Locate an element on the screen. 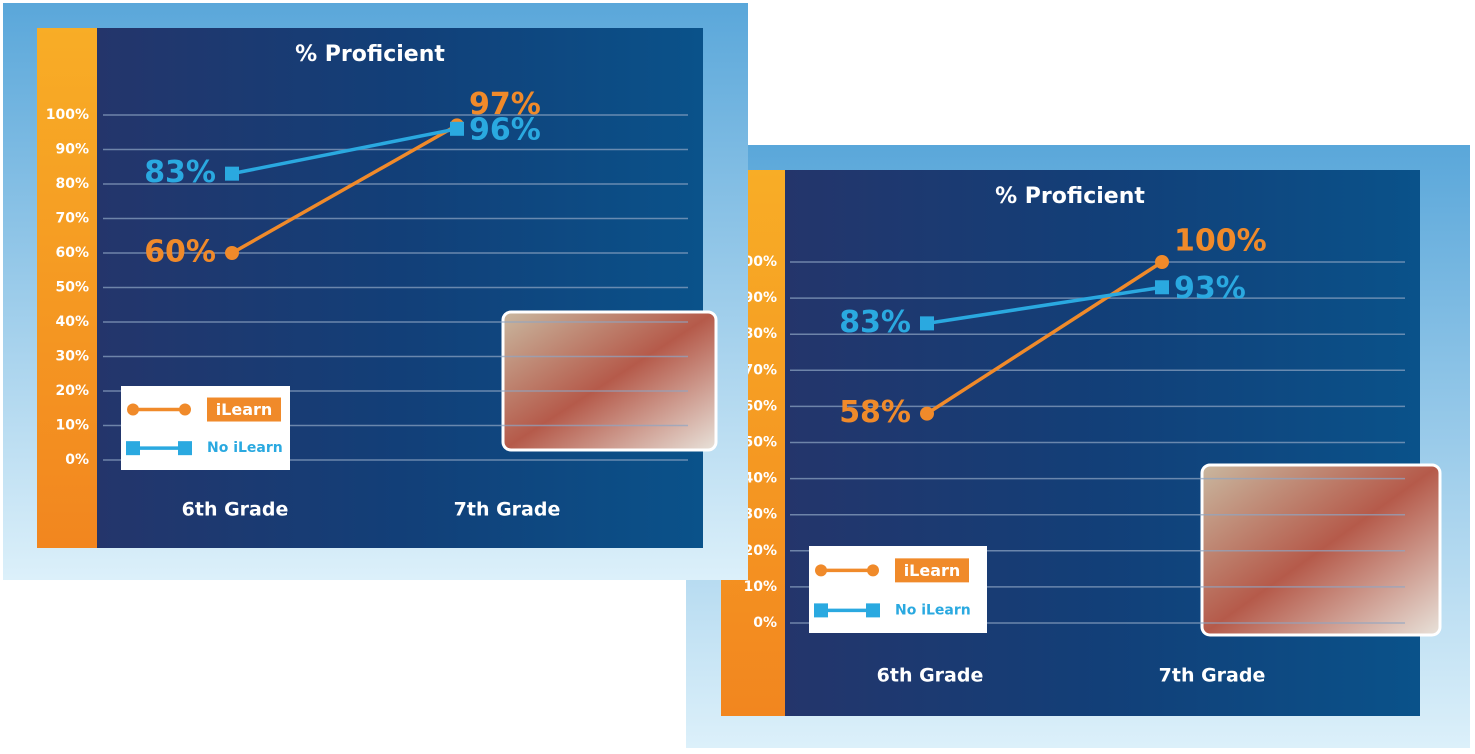 This screenshot has height=754, width=1475. data-label: 97% is located at coordinates (505, 104).